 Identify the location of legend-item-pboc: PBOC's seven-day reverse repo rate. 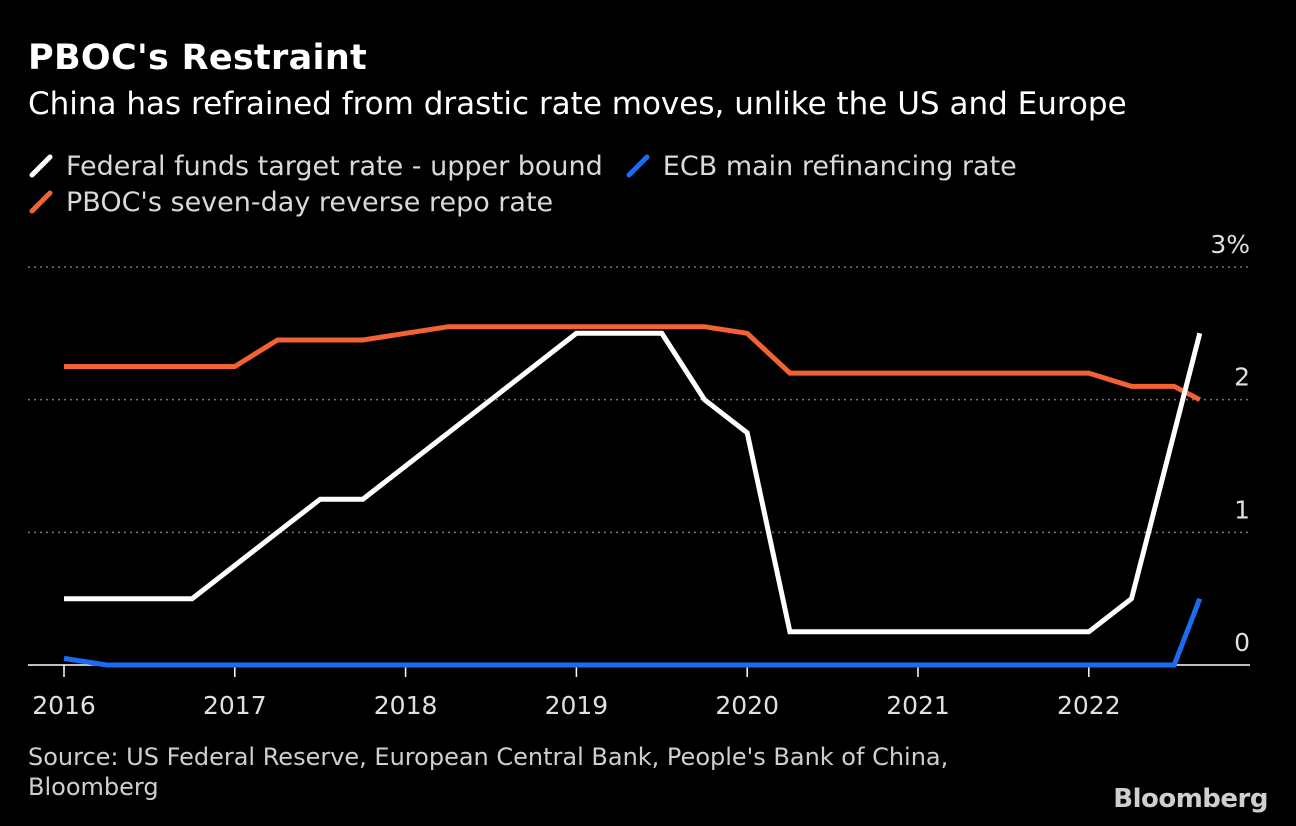
(290, 202).